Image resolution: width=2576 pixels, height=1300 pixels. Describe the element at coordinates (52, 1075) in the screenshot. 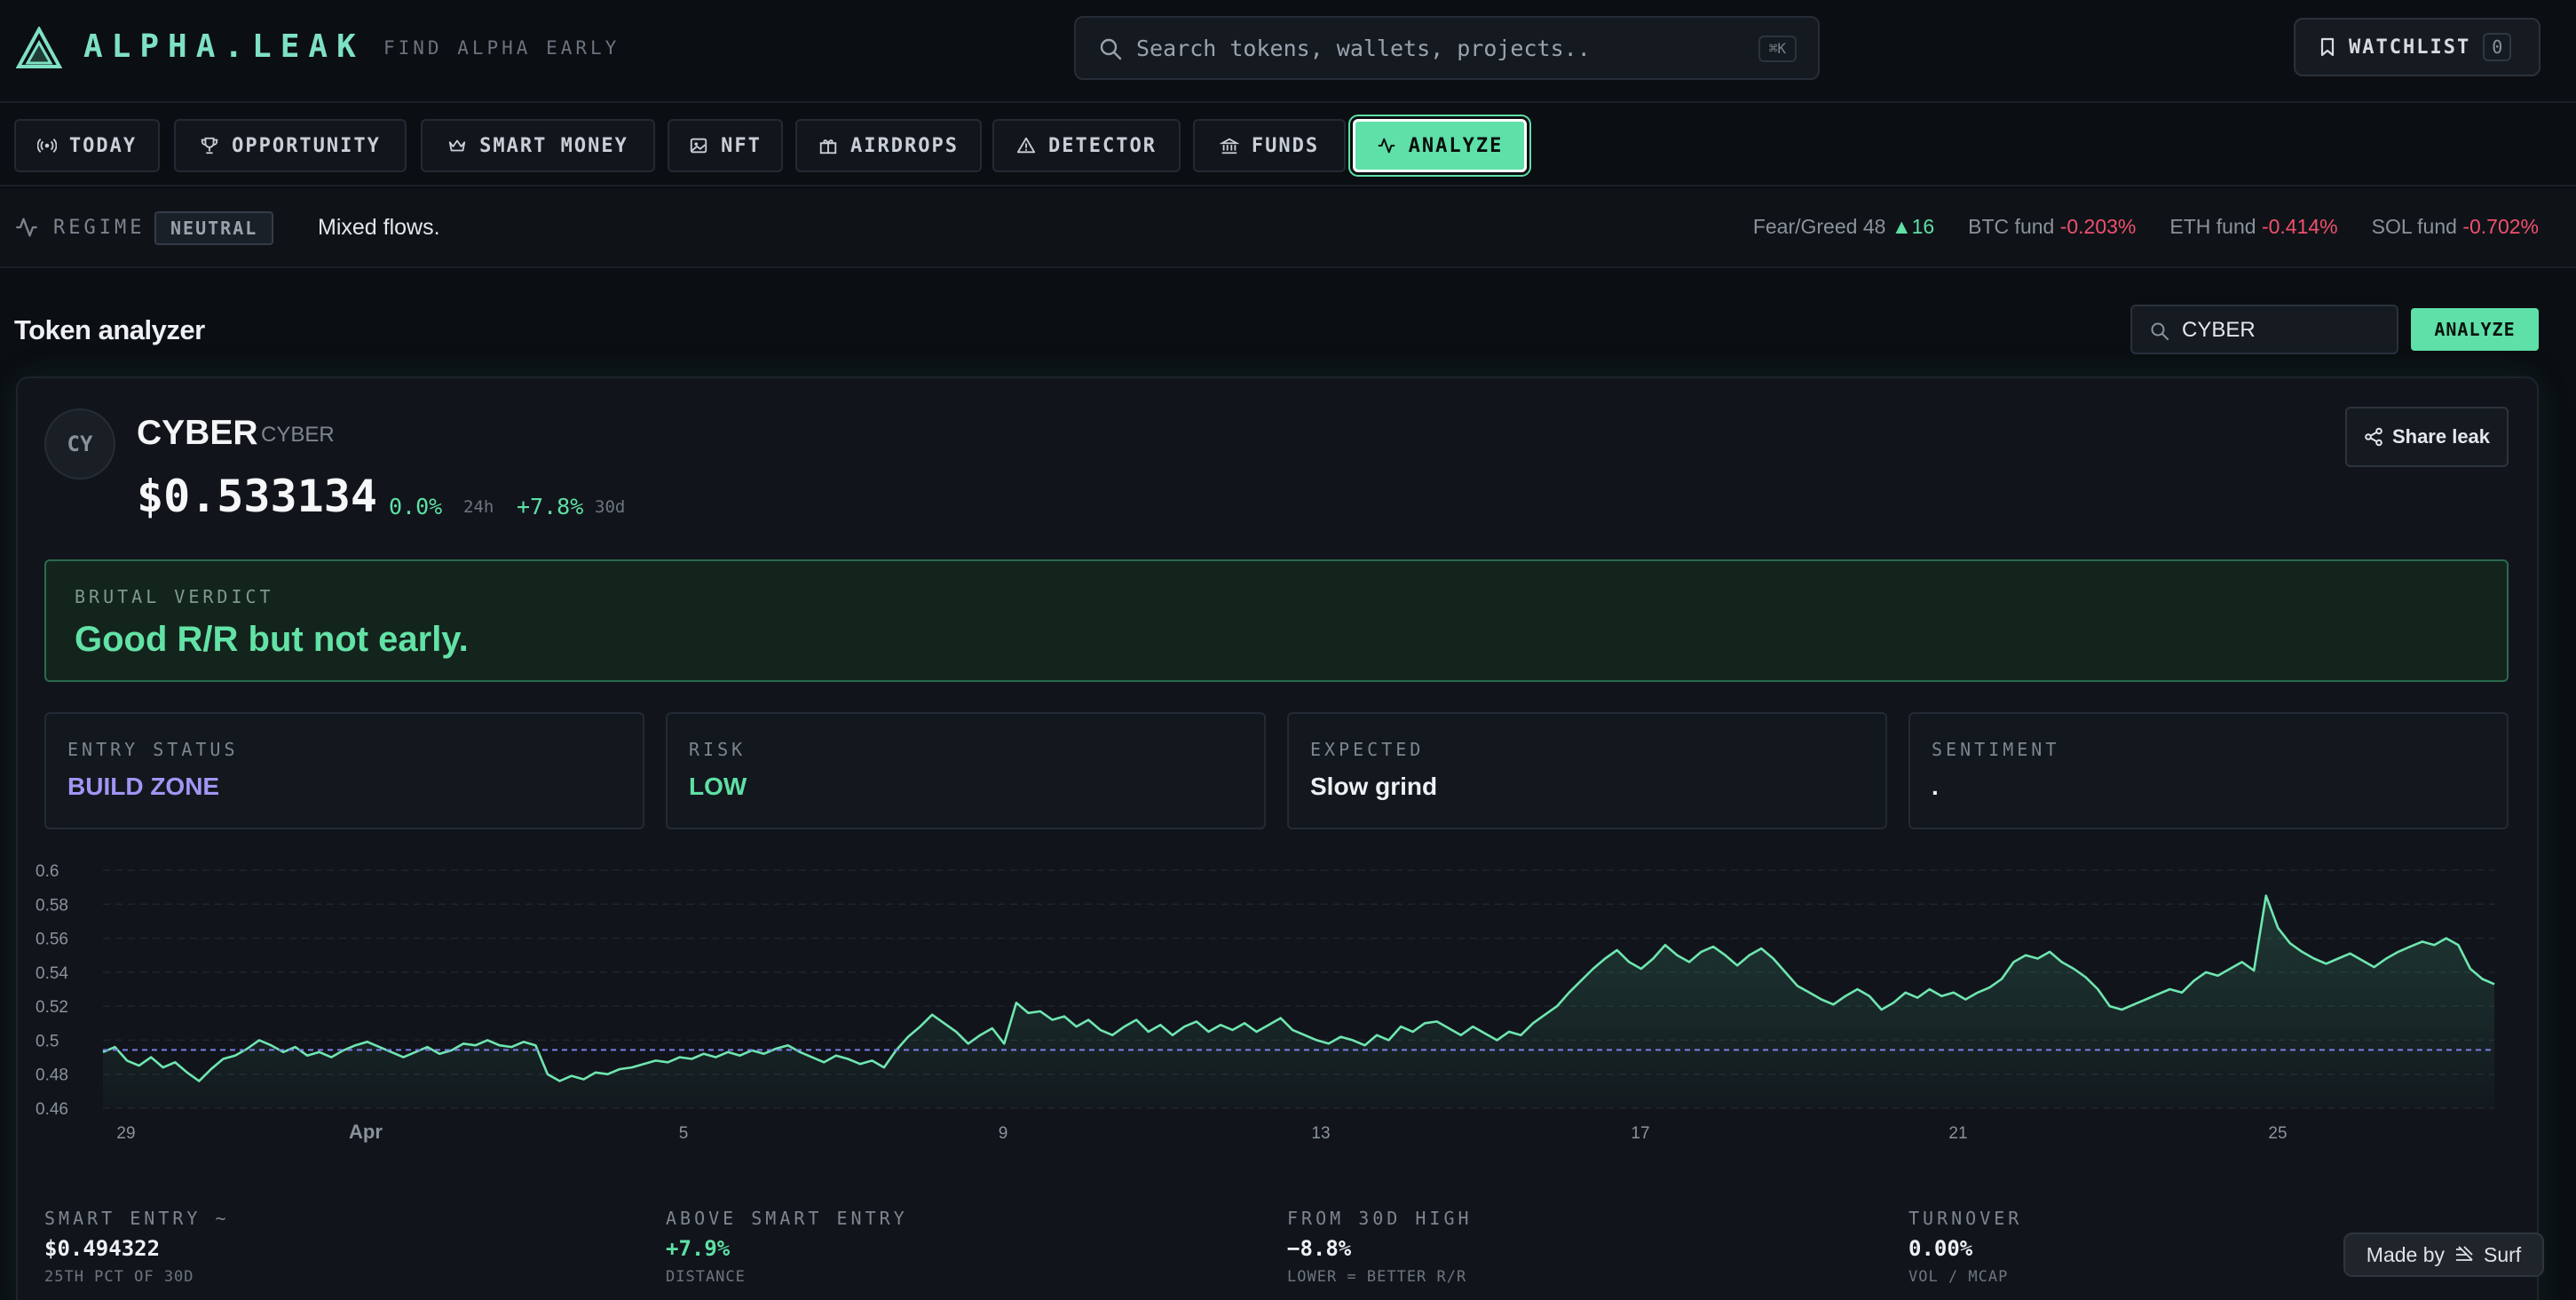

I see `y-tick-label: 0.48` at that location.